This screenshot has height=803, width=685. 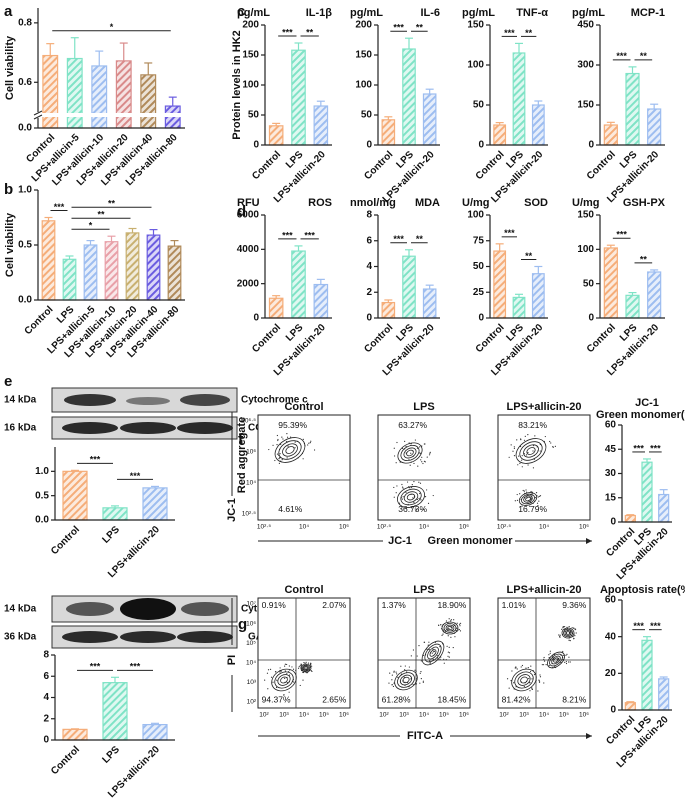 I want to click on x-tick-label: 10⁴, so click(x=304, y=715).